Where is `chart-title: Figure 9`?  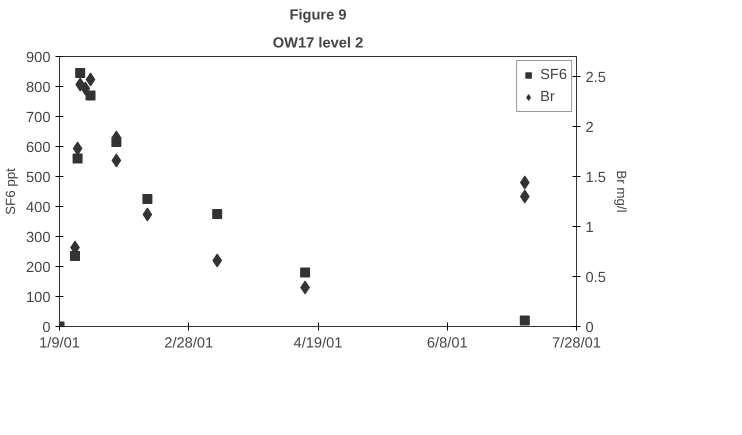 chart-title: Figure 9 is located at coordinates (318, 16).